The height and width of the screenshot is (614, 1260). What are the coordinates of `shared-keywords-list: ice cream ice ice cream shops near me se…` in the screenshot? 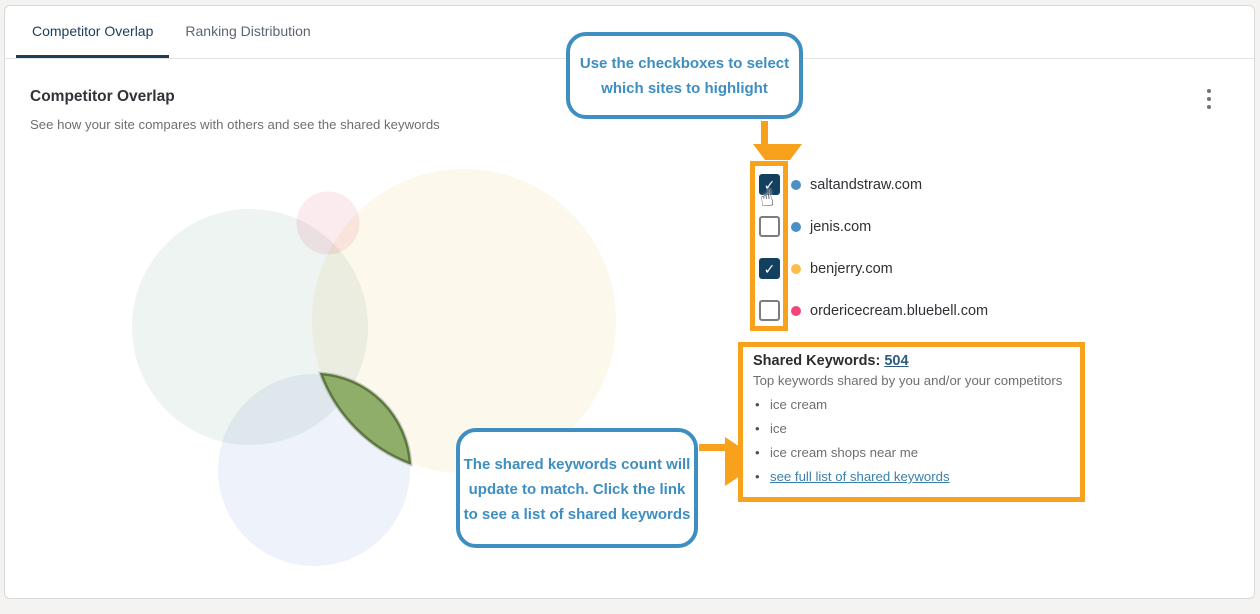 It's located at (911, 440).